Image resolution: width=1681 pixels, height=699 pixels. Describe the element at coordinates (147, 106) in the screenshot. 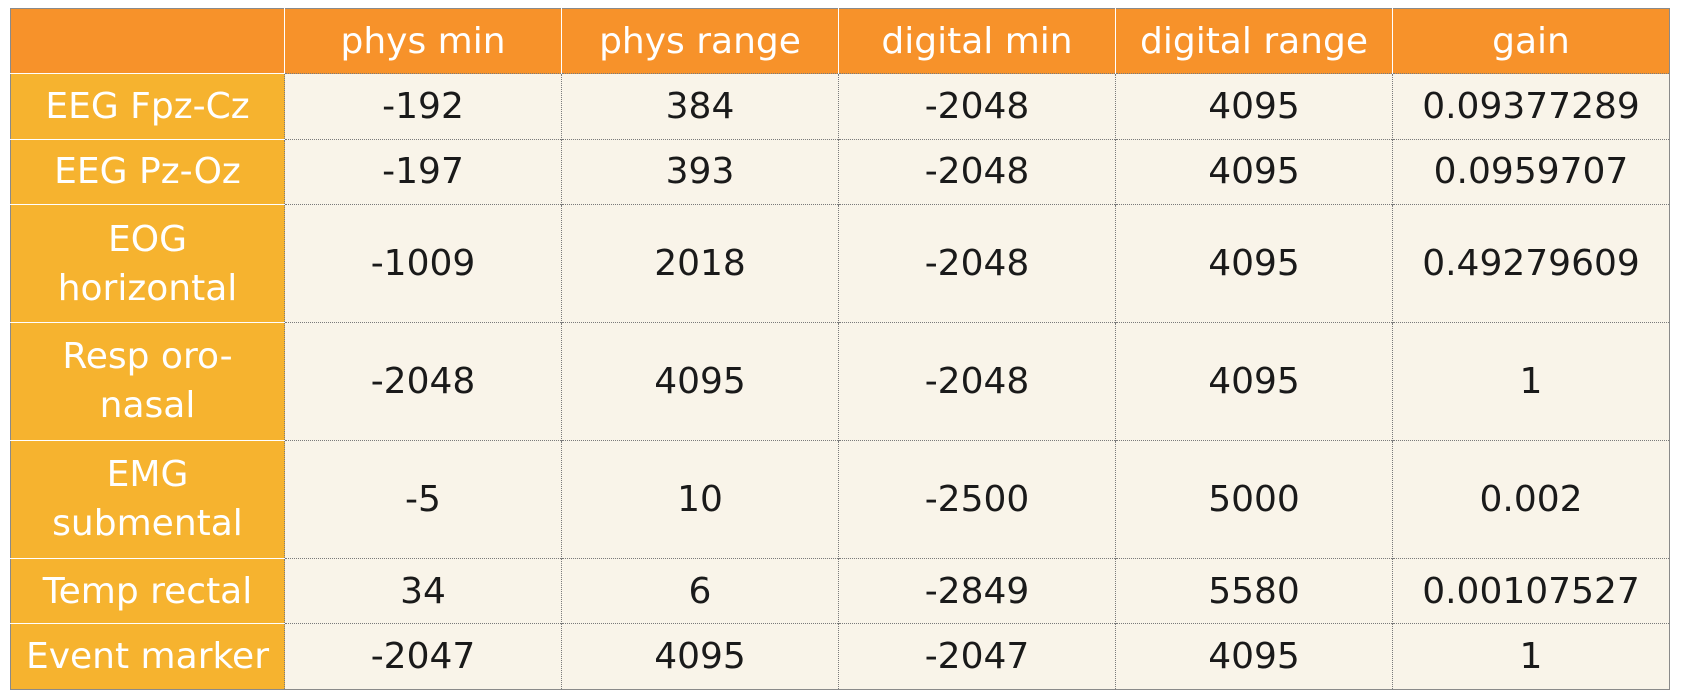

I see `row-label: EEG Fpz-Cz` at that location.